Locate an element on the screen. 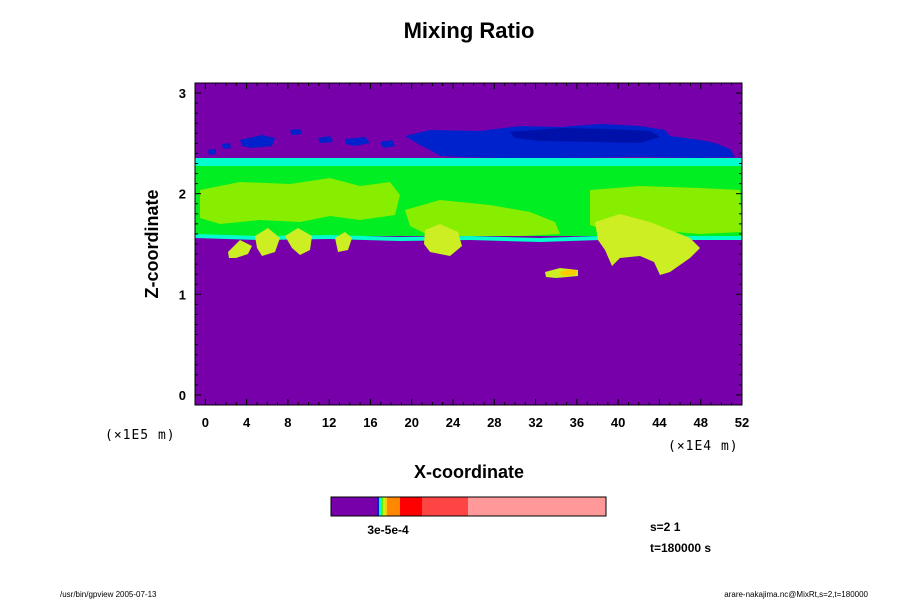 This screenshot has height=600, width=900. footer-left: /usr/bin/gpview 2005-07-13 is located at coordinates (108, 594).